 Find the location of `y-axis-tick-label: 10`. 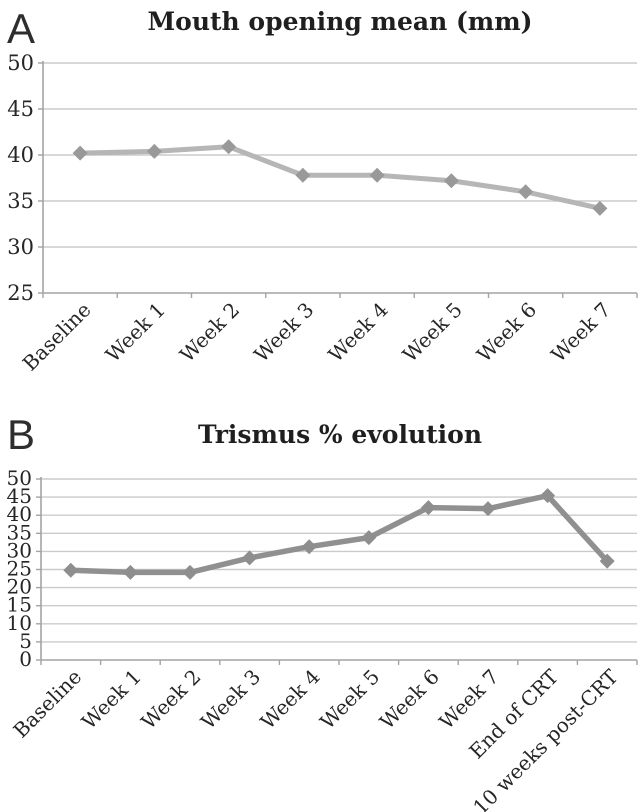

y-axis-tick-label: 10 is located at coordinates (19, 623).